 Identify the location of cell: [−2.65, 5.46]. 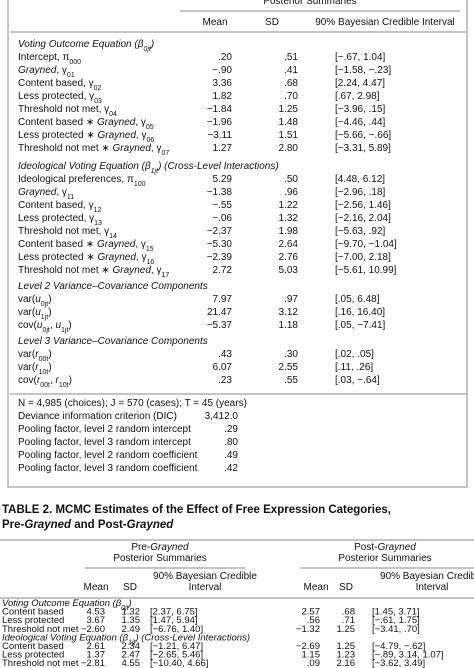
(176, 655).